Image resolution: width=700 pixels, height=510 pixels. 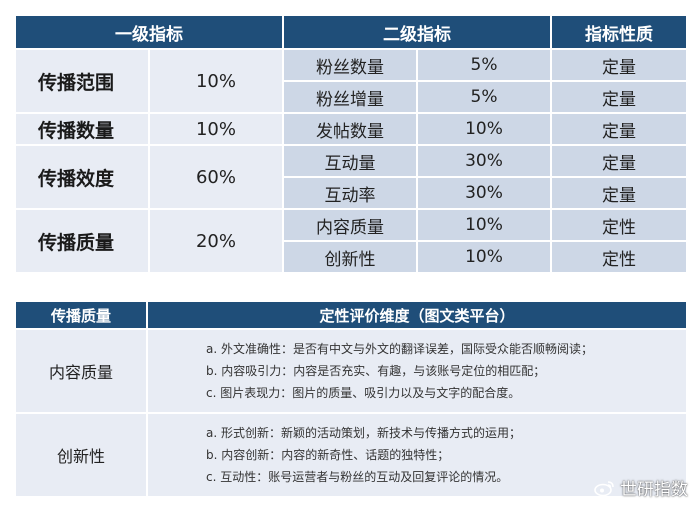 I want to click on table-row: 传播数量 10% 发帖数量 10% 定量, so click(x=351, y=129).